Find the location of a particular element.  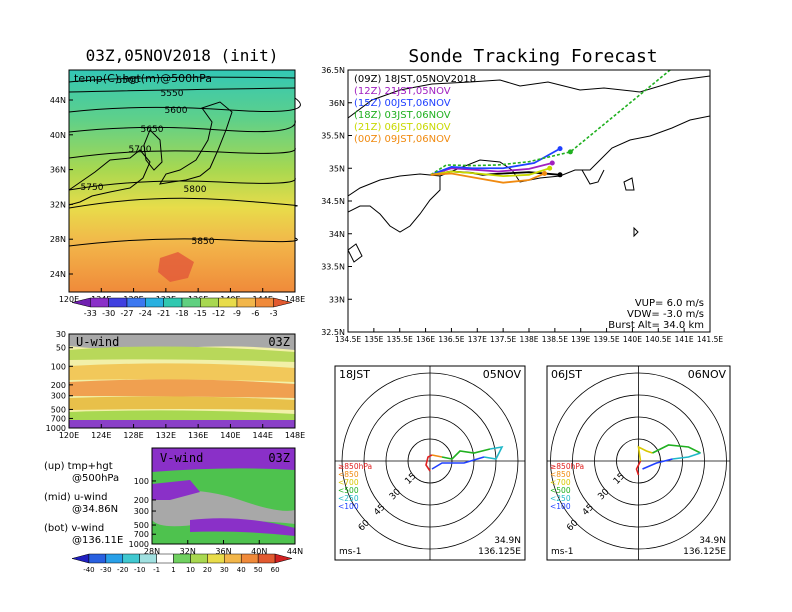

hodograph-lon: 136.125E is located at coordinates (704, 552).